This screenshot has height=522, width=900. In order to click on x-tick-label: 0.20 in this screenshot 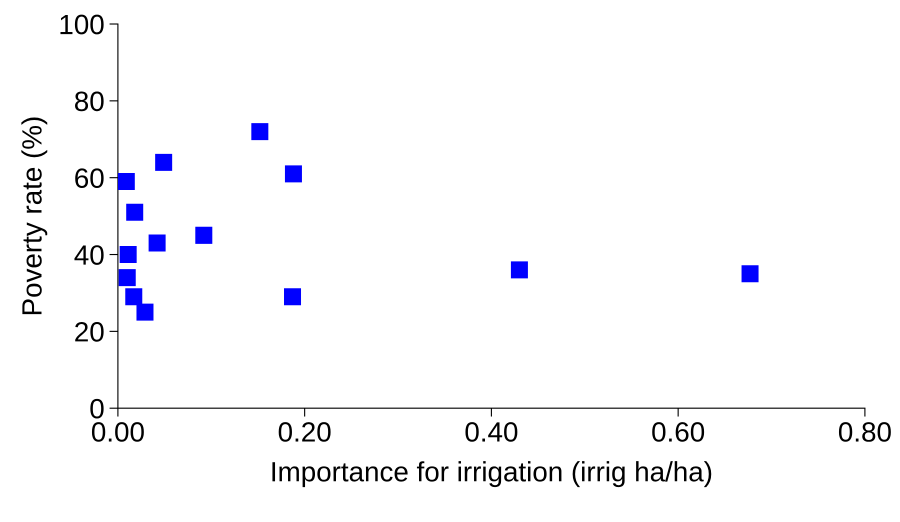, I will do `click(304, 432)`.